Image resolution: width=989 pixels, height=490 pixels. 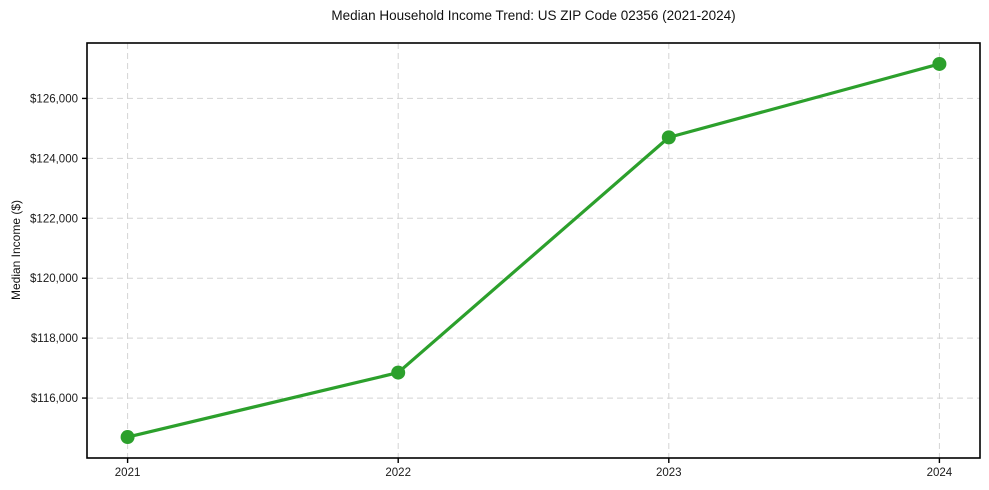 What do you see at coordinates (54, 219) in the screenshot?
I see `y-tick-label: $122,000` at bounding box center [54, 219].